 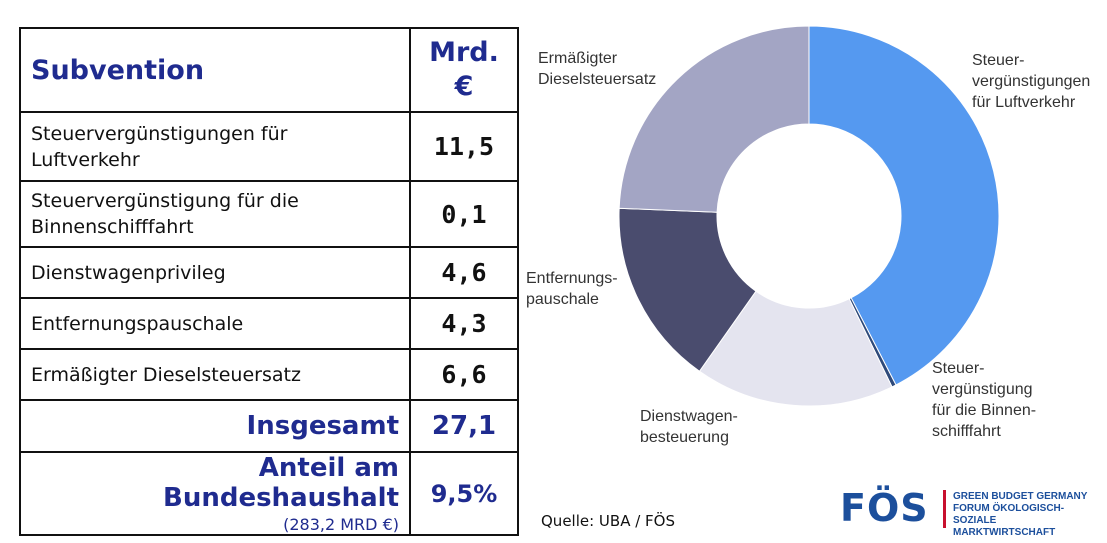 What do you see at coordinates (684, 437) in the screenshot?
I see `label-line: besteuerung` at bounding box center [684, 437].